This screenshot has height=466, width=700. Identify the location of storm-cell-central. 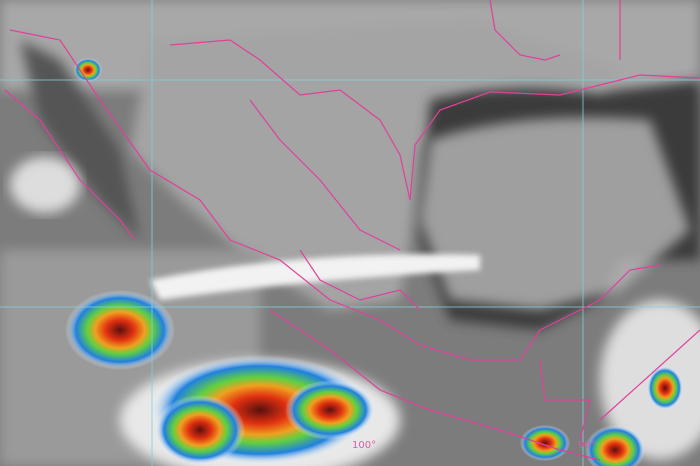
(545, 443).